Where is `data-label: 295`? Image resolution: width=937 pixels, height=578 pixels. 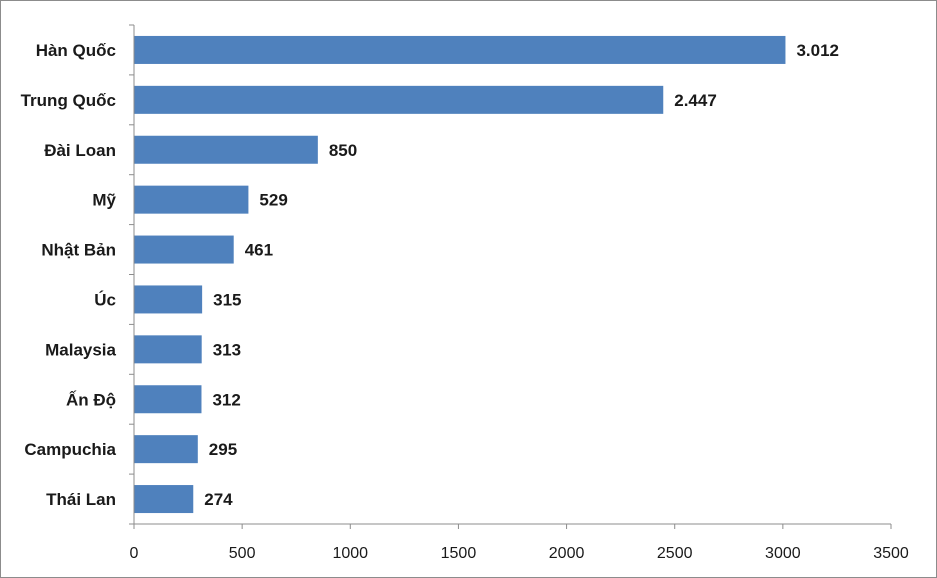
data-label: 295 is located at coordinates (223, 449).